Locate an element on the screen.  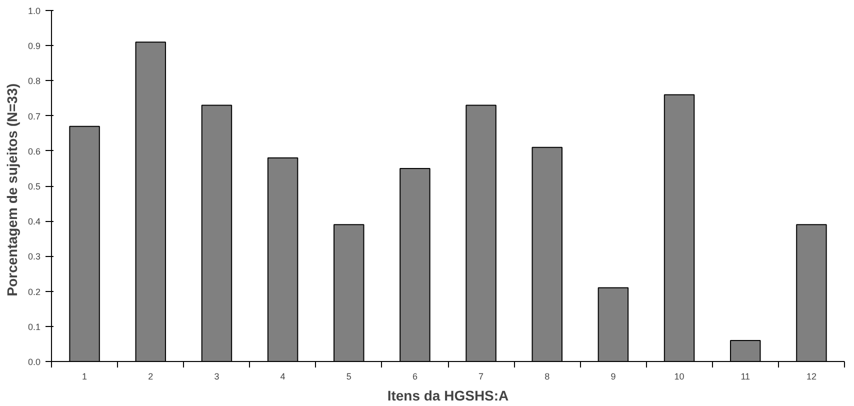
x-tick-label: 3 is located at coordinates (217, 377).